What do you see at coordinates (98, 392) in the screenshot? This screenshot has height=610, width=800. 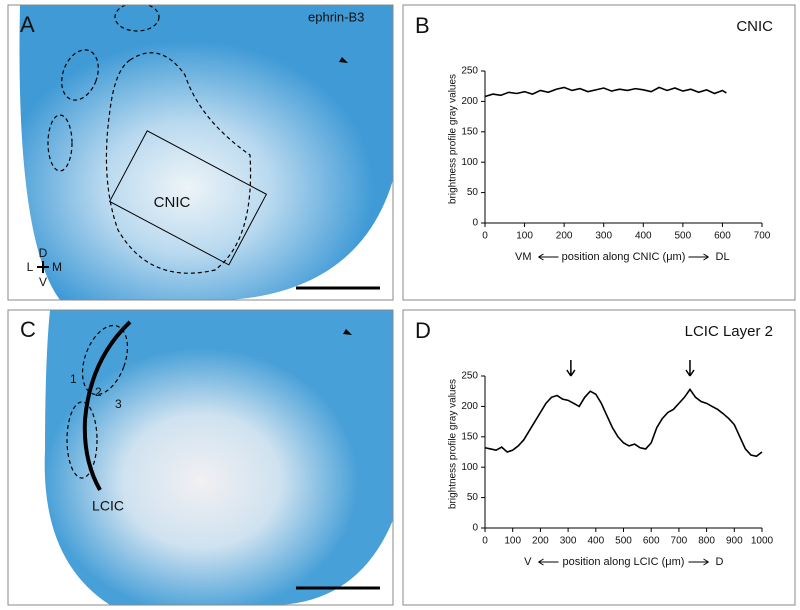 I see `layer-label: 2` at bounding box center [98, 392].